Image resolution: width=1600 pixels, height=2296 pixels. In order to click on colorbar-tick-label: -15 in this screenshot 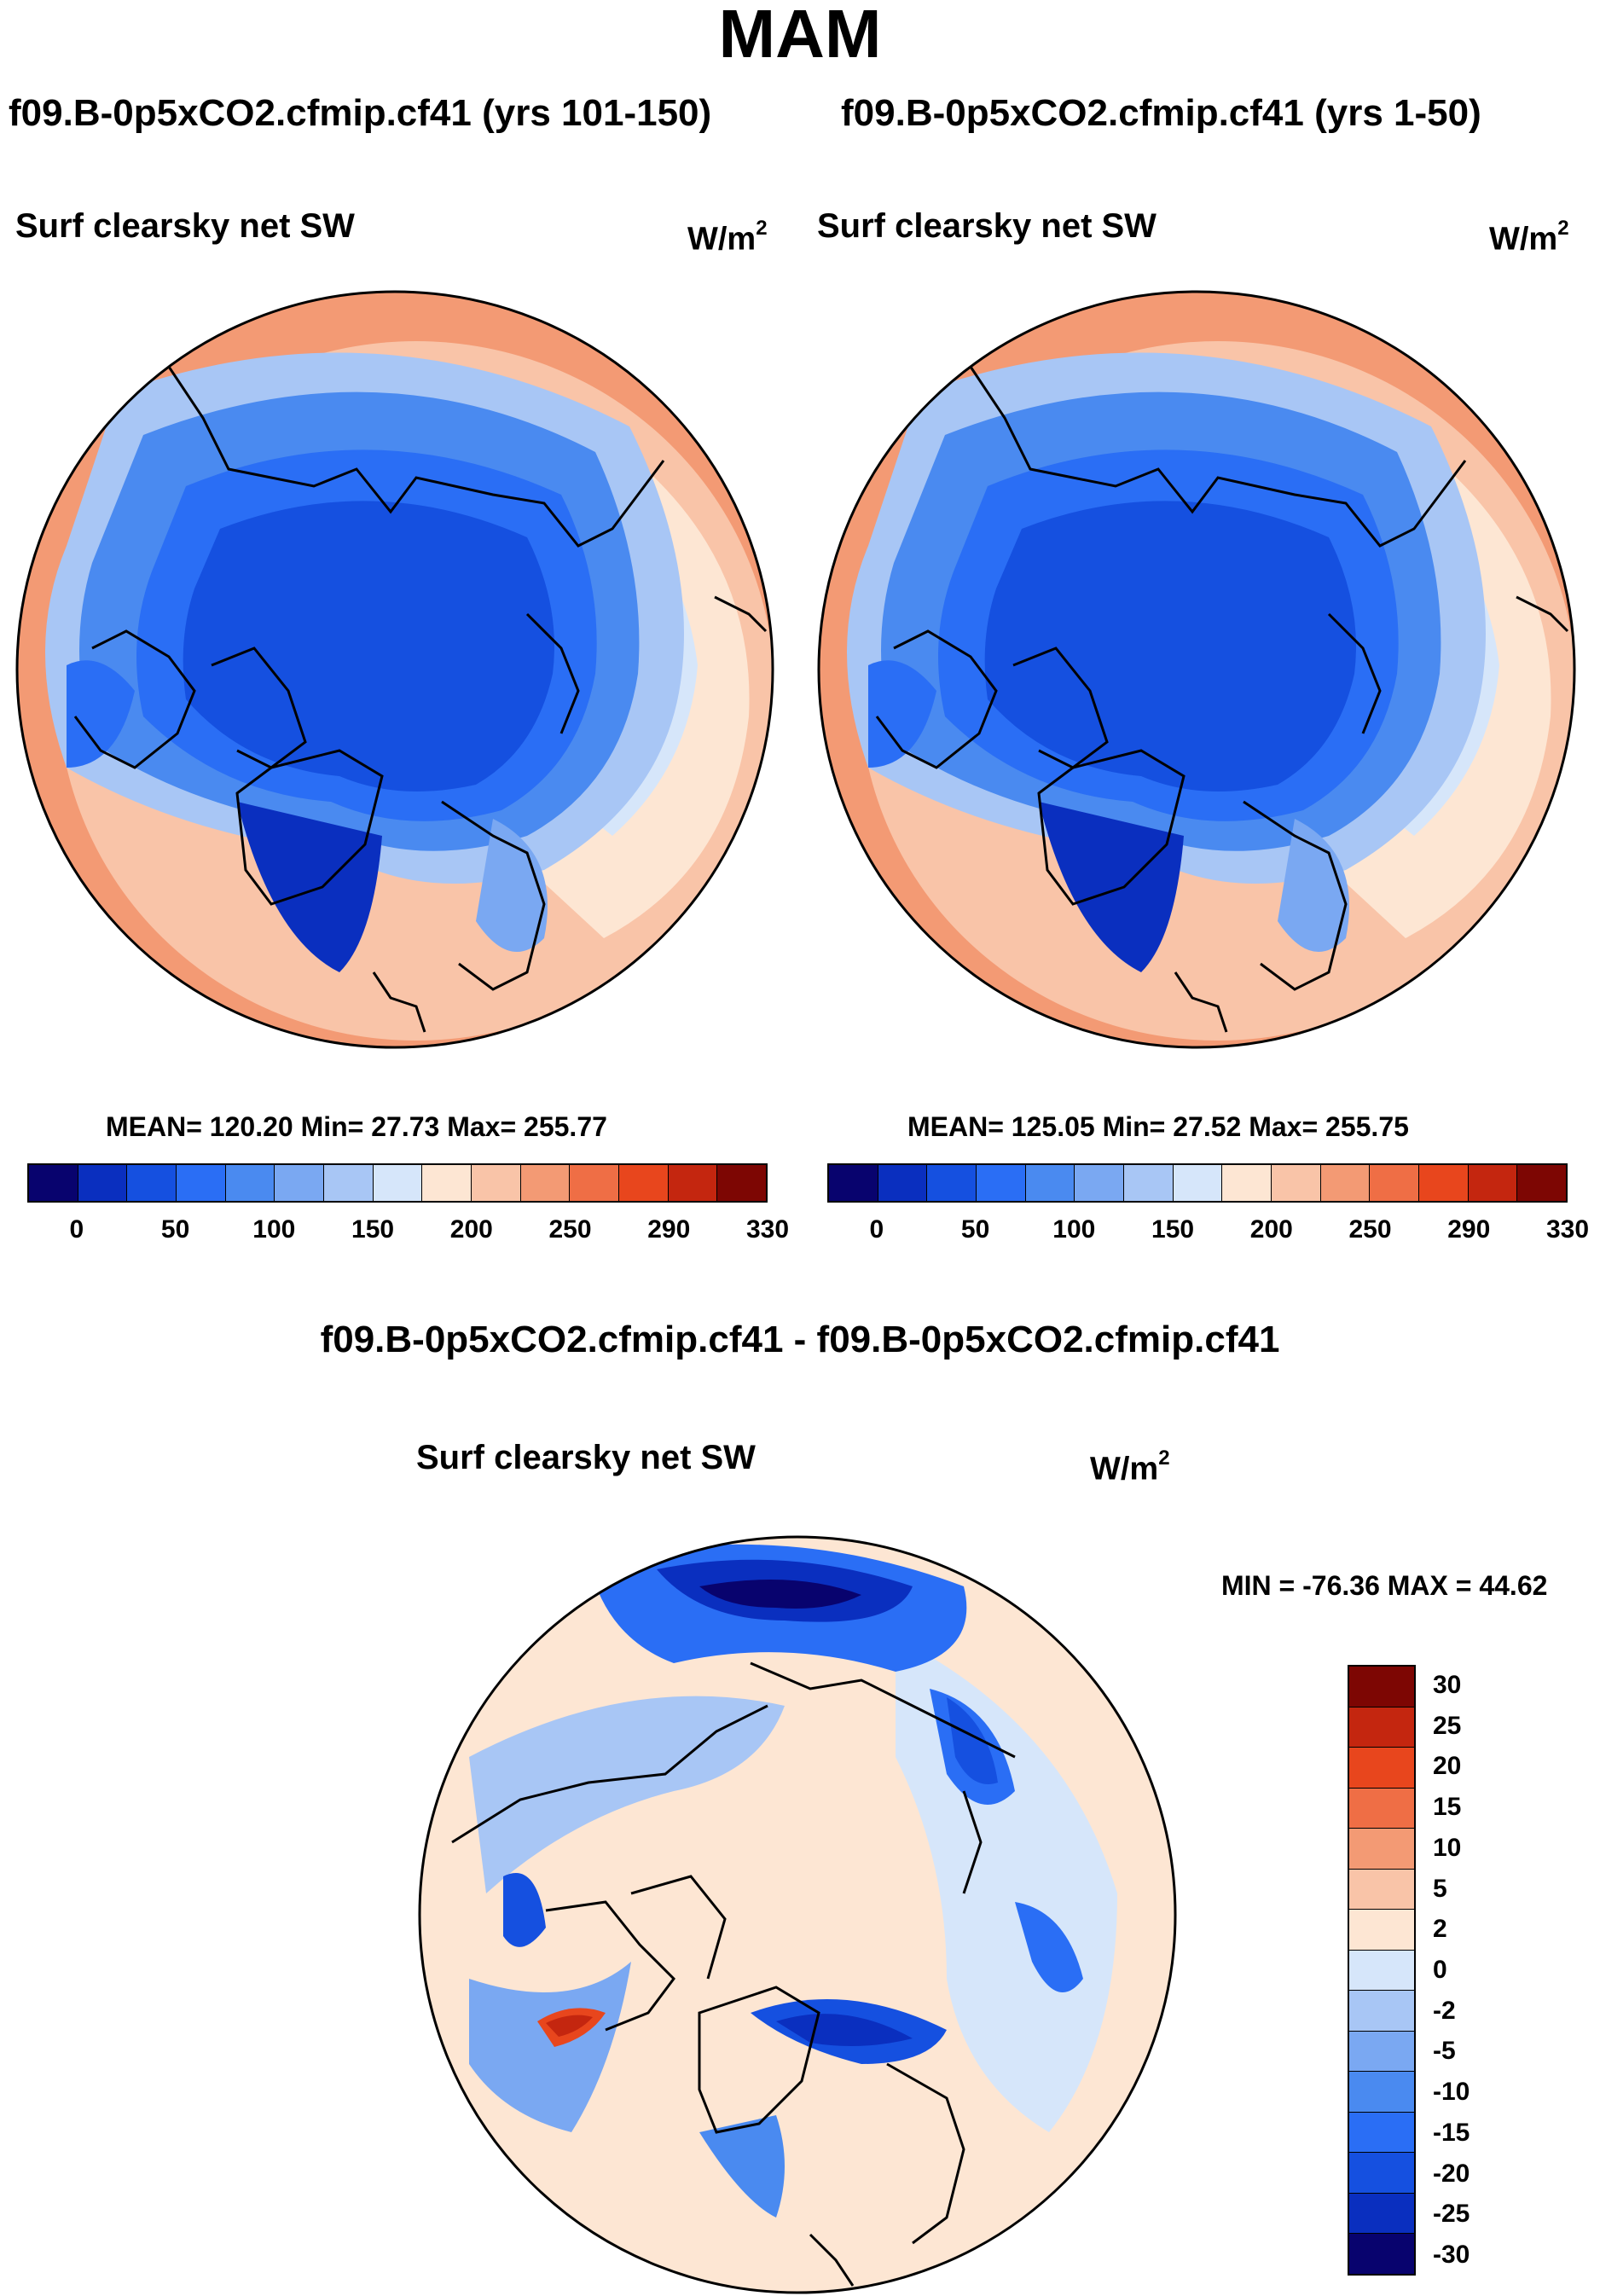, I will do `click(1451, 2132)`.